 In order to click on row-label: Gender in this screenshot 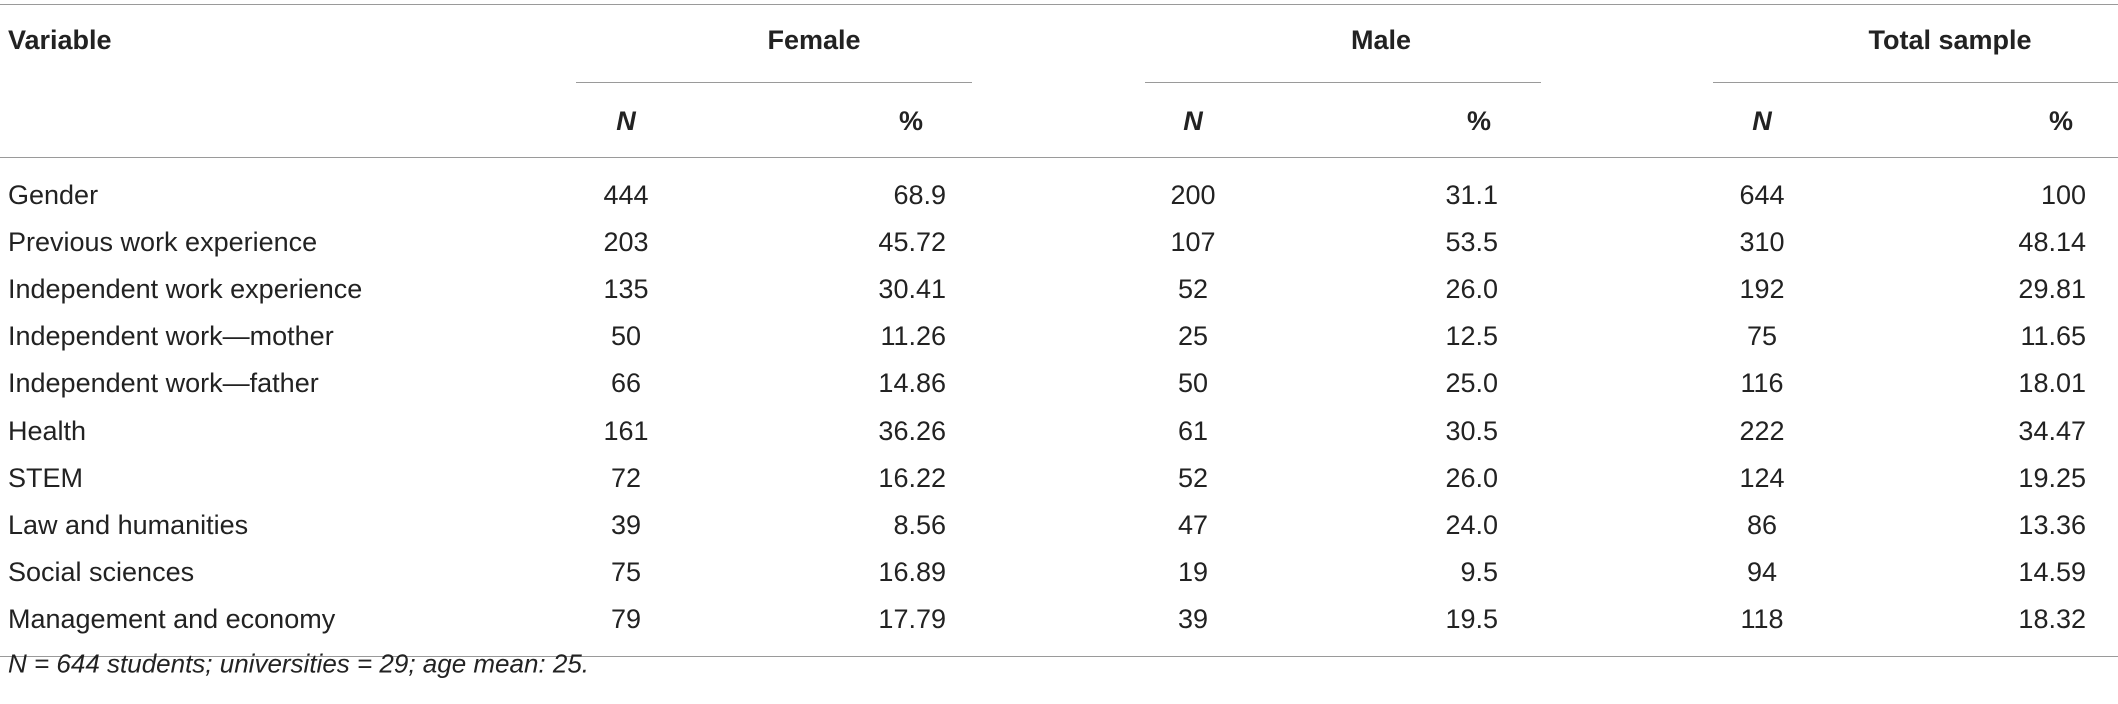, I will do `click(53, 195)`.